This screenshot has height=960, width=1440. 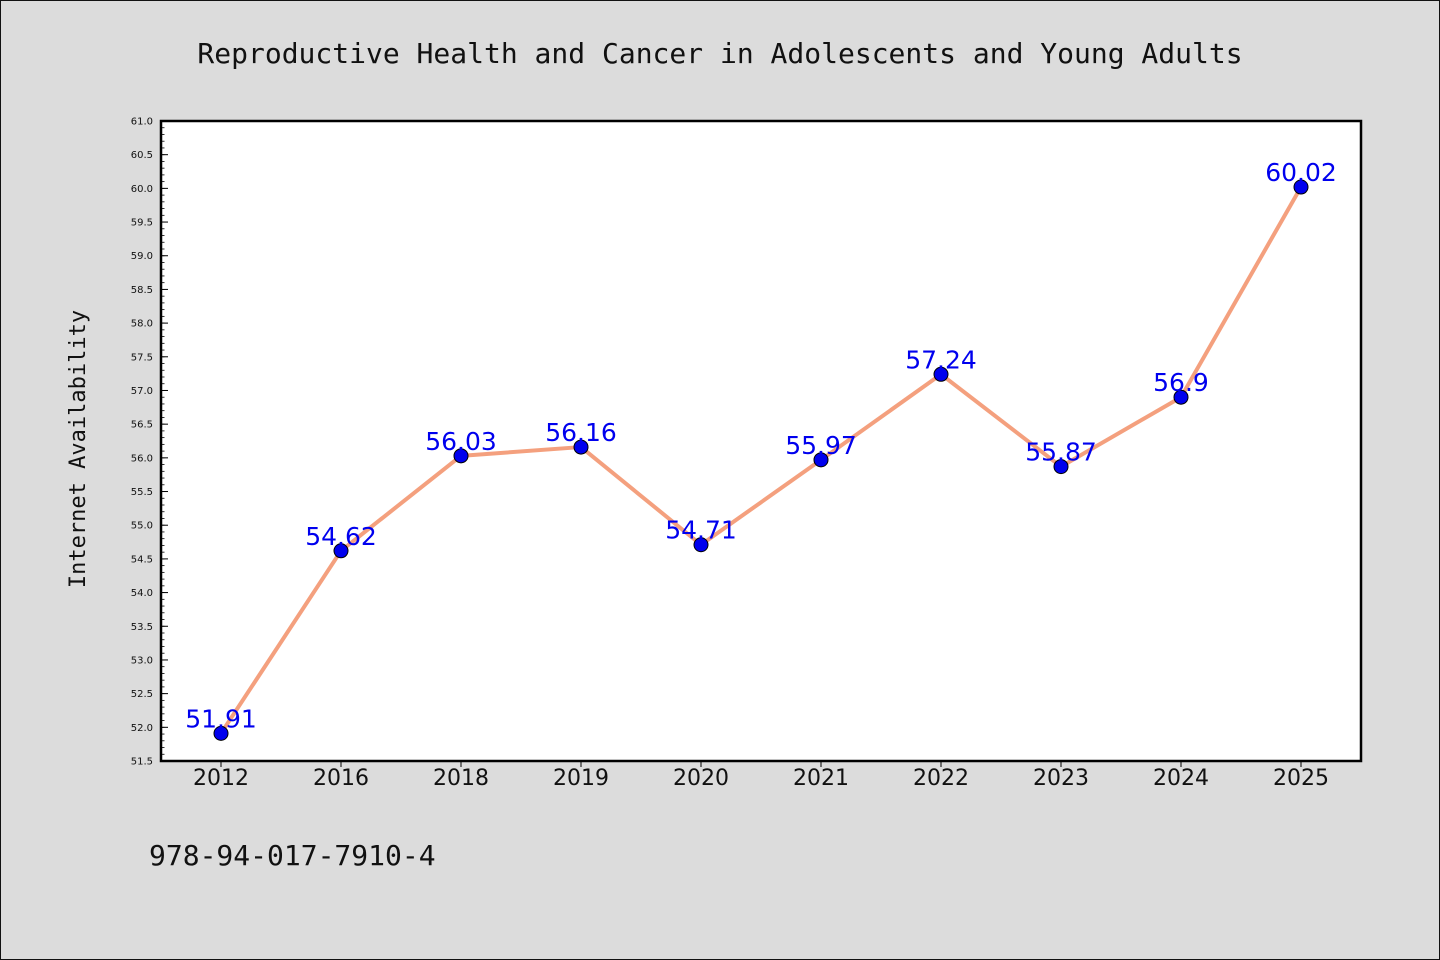 What do you see at coordinates (142, 762) in the screenshot?
I see `y-tick-label: 51.5` at bounding box center [142, 762].